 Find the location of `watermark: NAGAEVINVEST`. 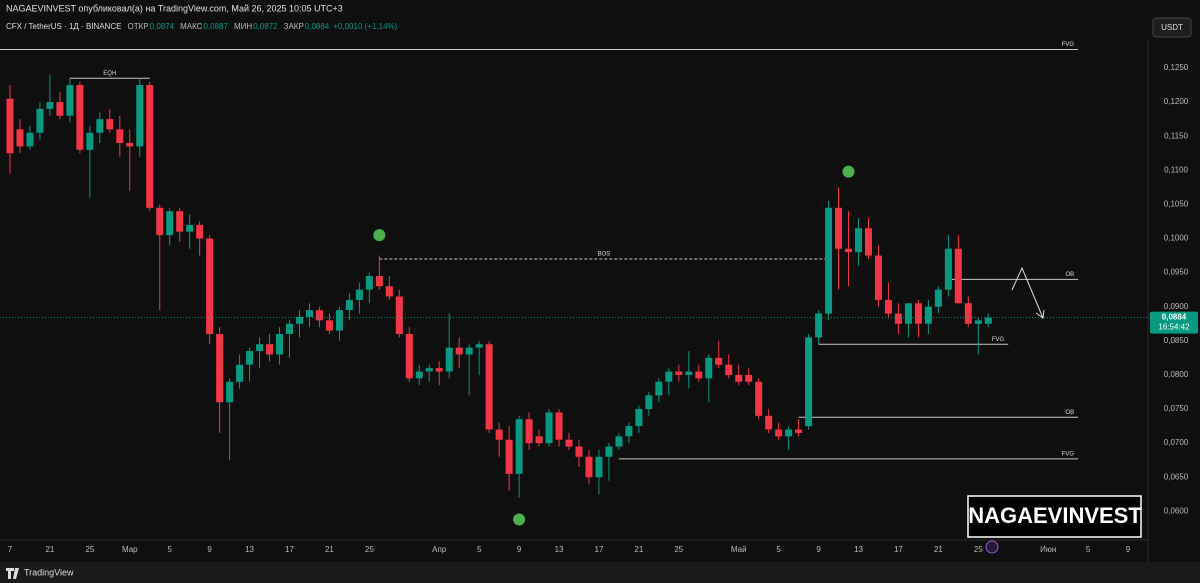

watermark: NAGAEVINVEST is located at coordinates (1055, 515).